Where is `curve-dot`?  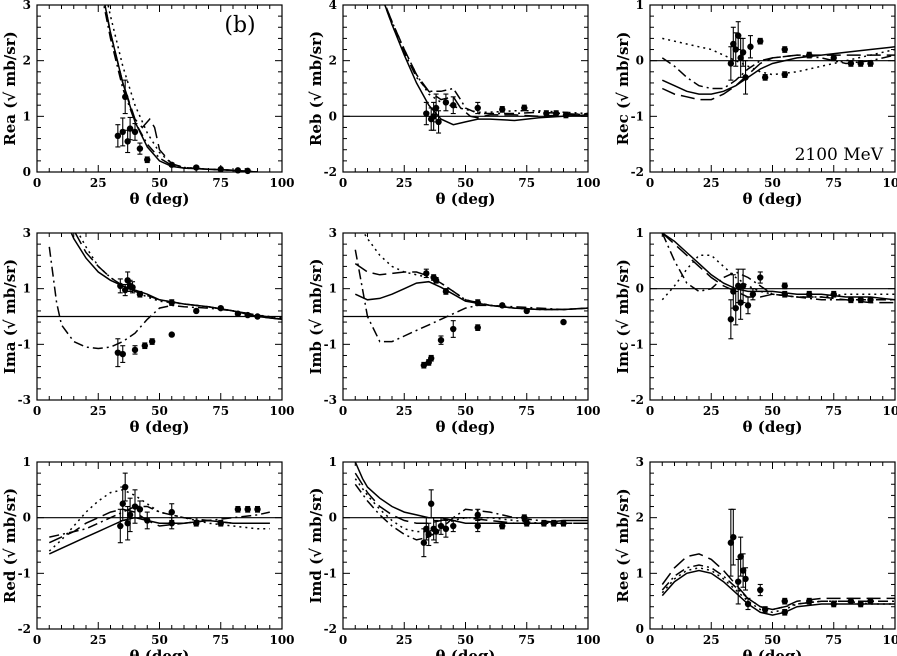
curve-dot is located at coordinates (475, 272).